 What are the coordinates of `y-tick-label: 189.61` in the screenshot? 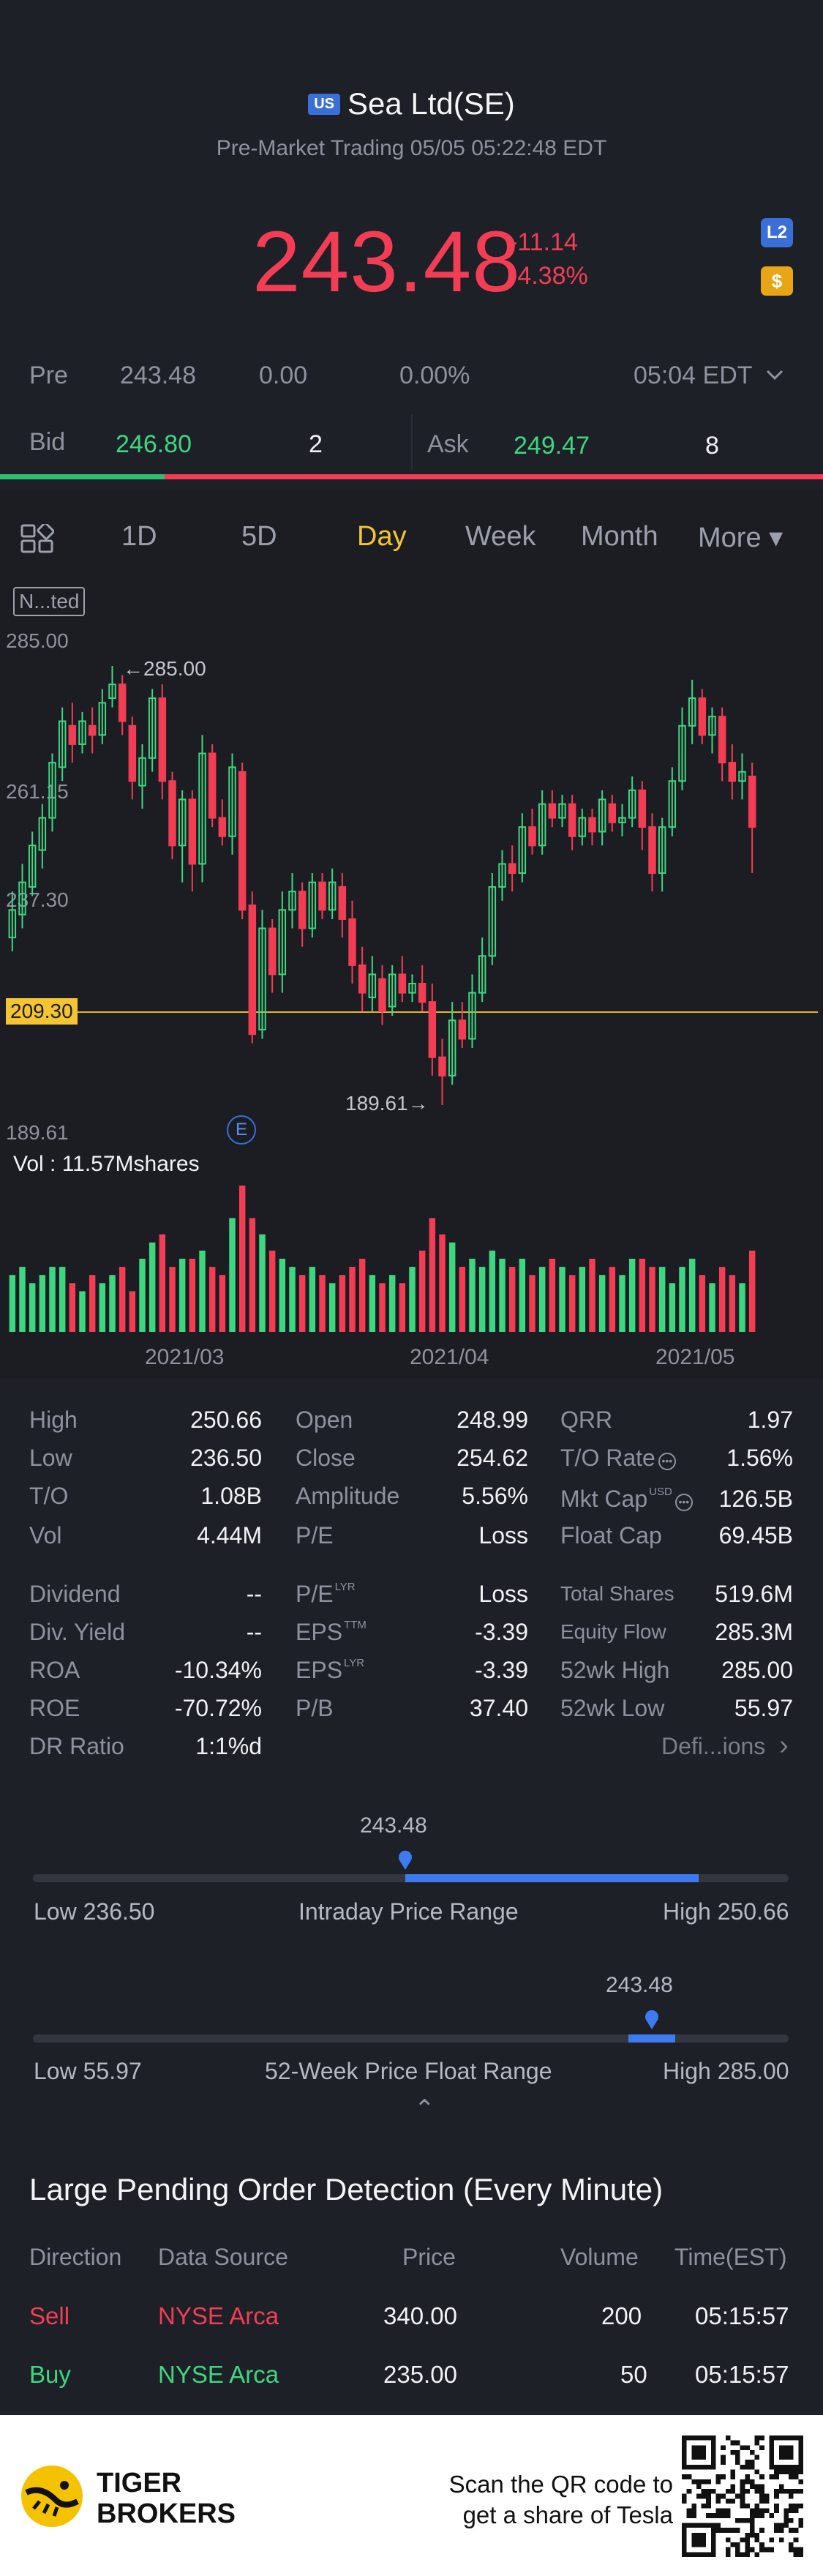 It's located at (37, 1132).